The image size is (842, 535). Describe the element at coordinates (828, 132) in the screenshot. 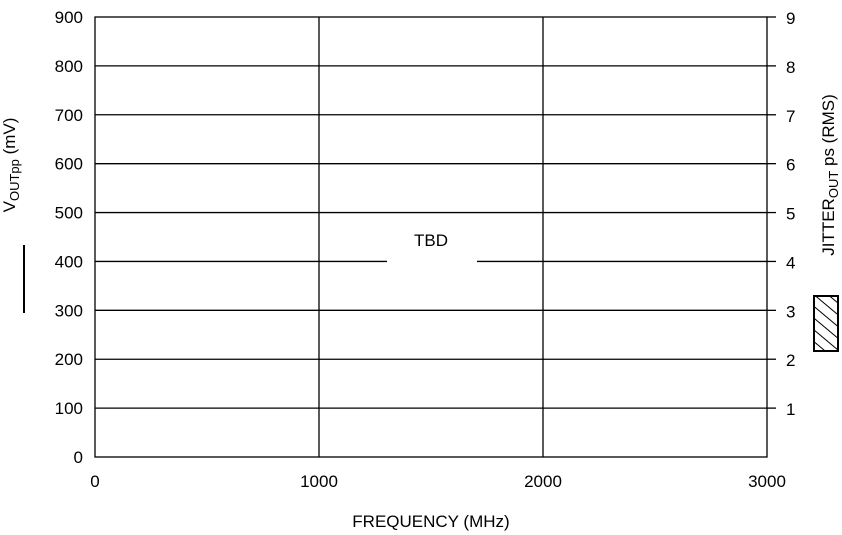

I see `y-right-label-suffix: ps (RMS)` at that location.